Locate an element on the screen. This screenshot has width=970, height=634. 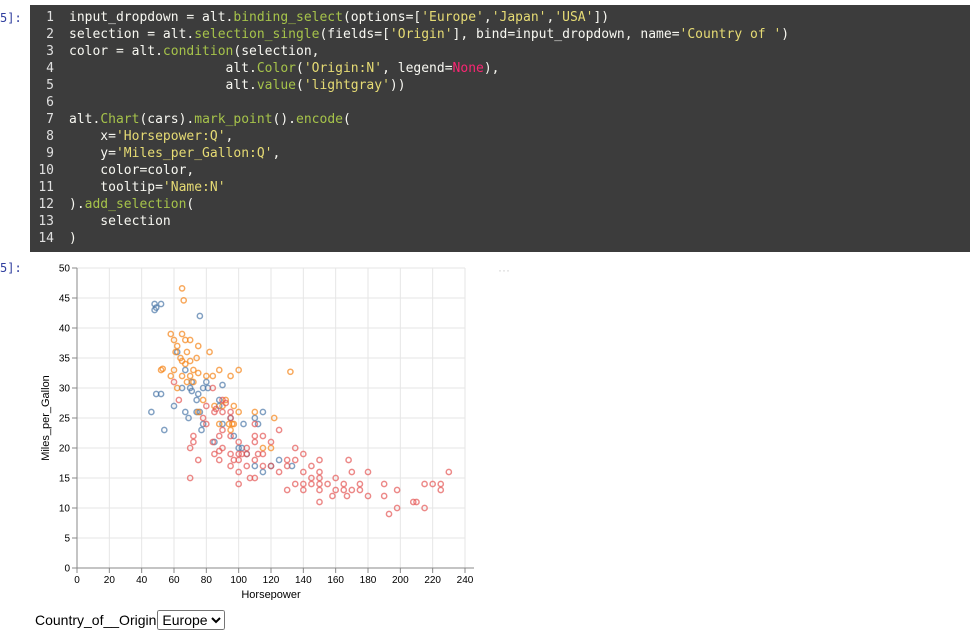
line-number: 9 is located at coordinates (50, 153).